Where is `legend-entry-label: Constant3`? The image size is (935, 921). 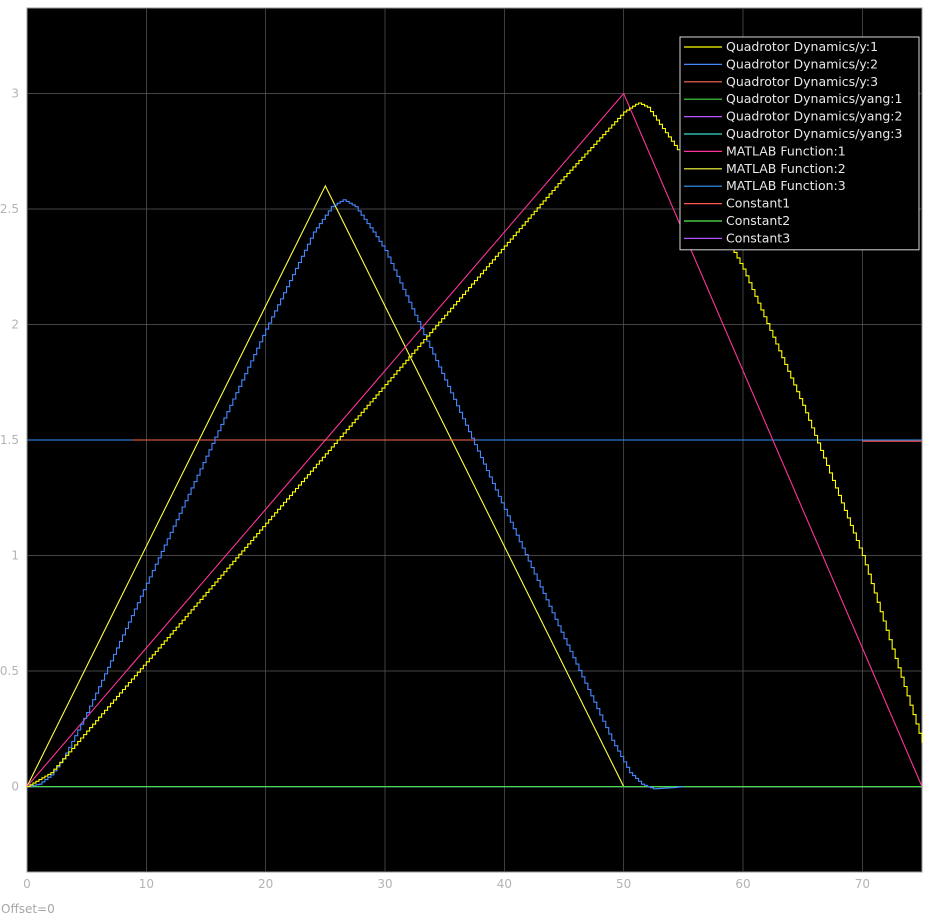
legend-entry-label: Constant3 is located at coordinates (758, 237).